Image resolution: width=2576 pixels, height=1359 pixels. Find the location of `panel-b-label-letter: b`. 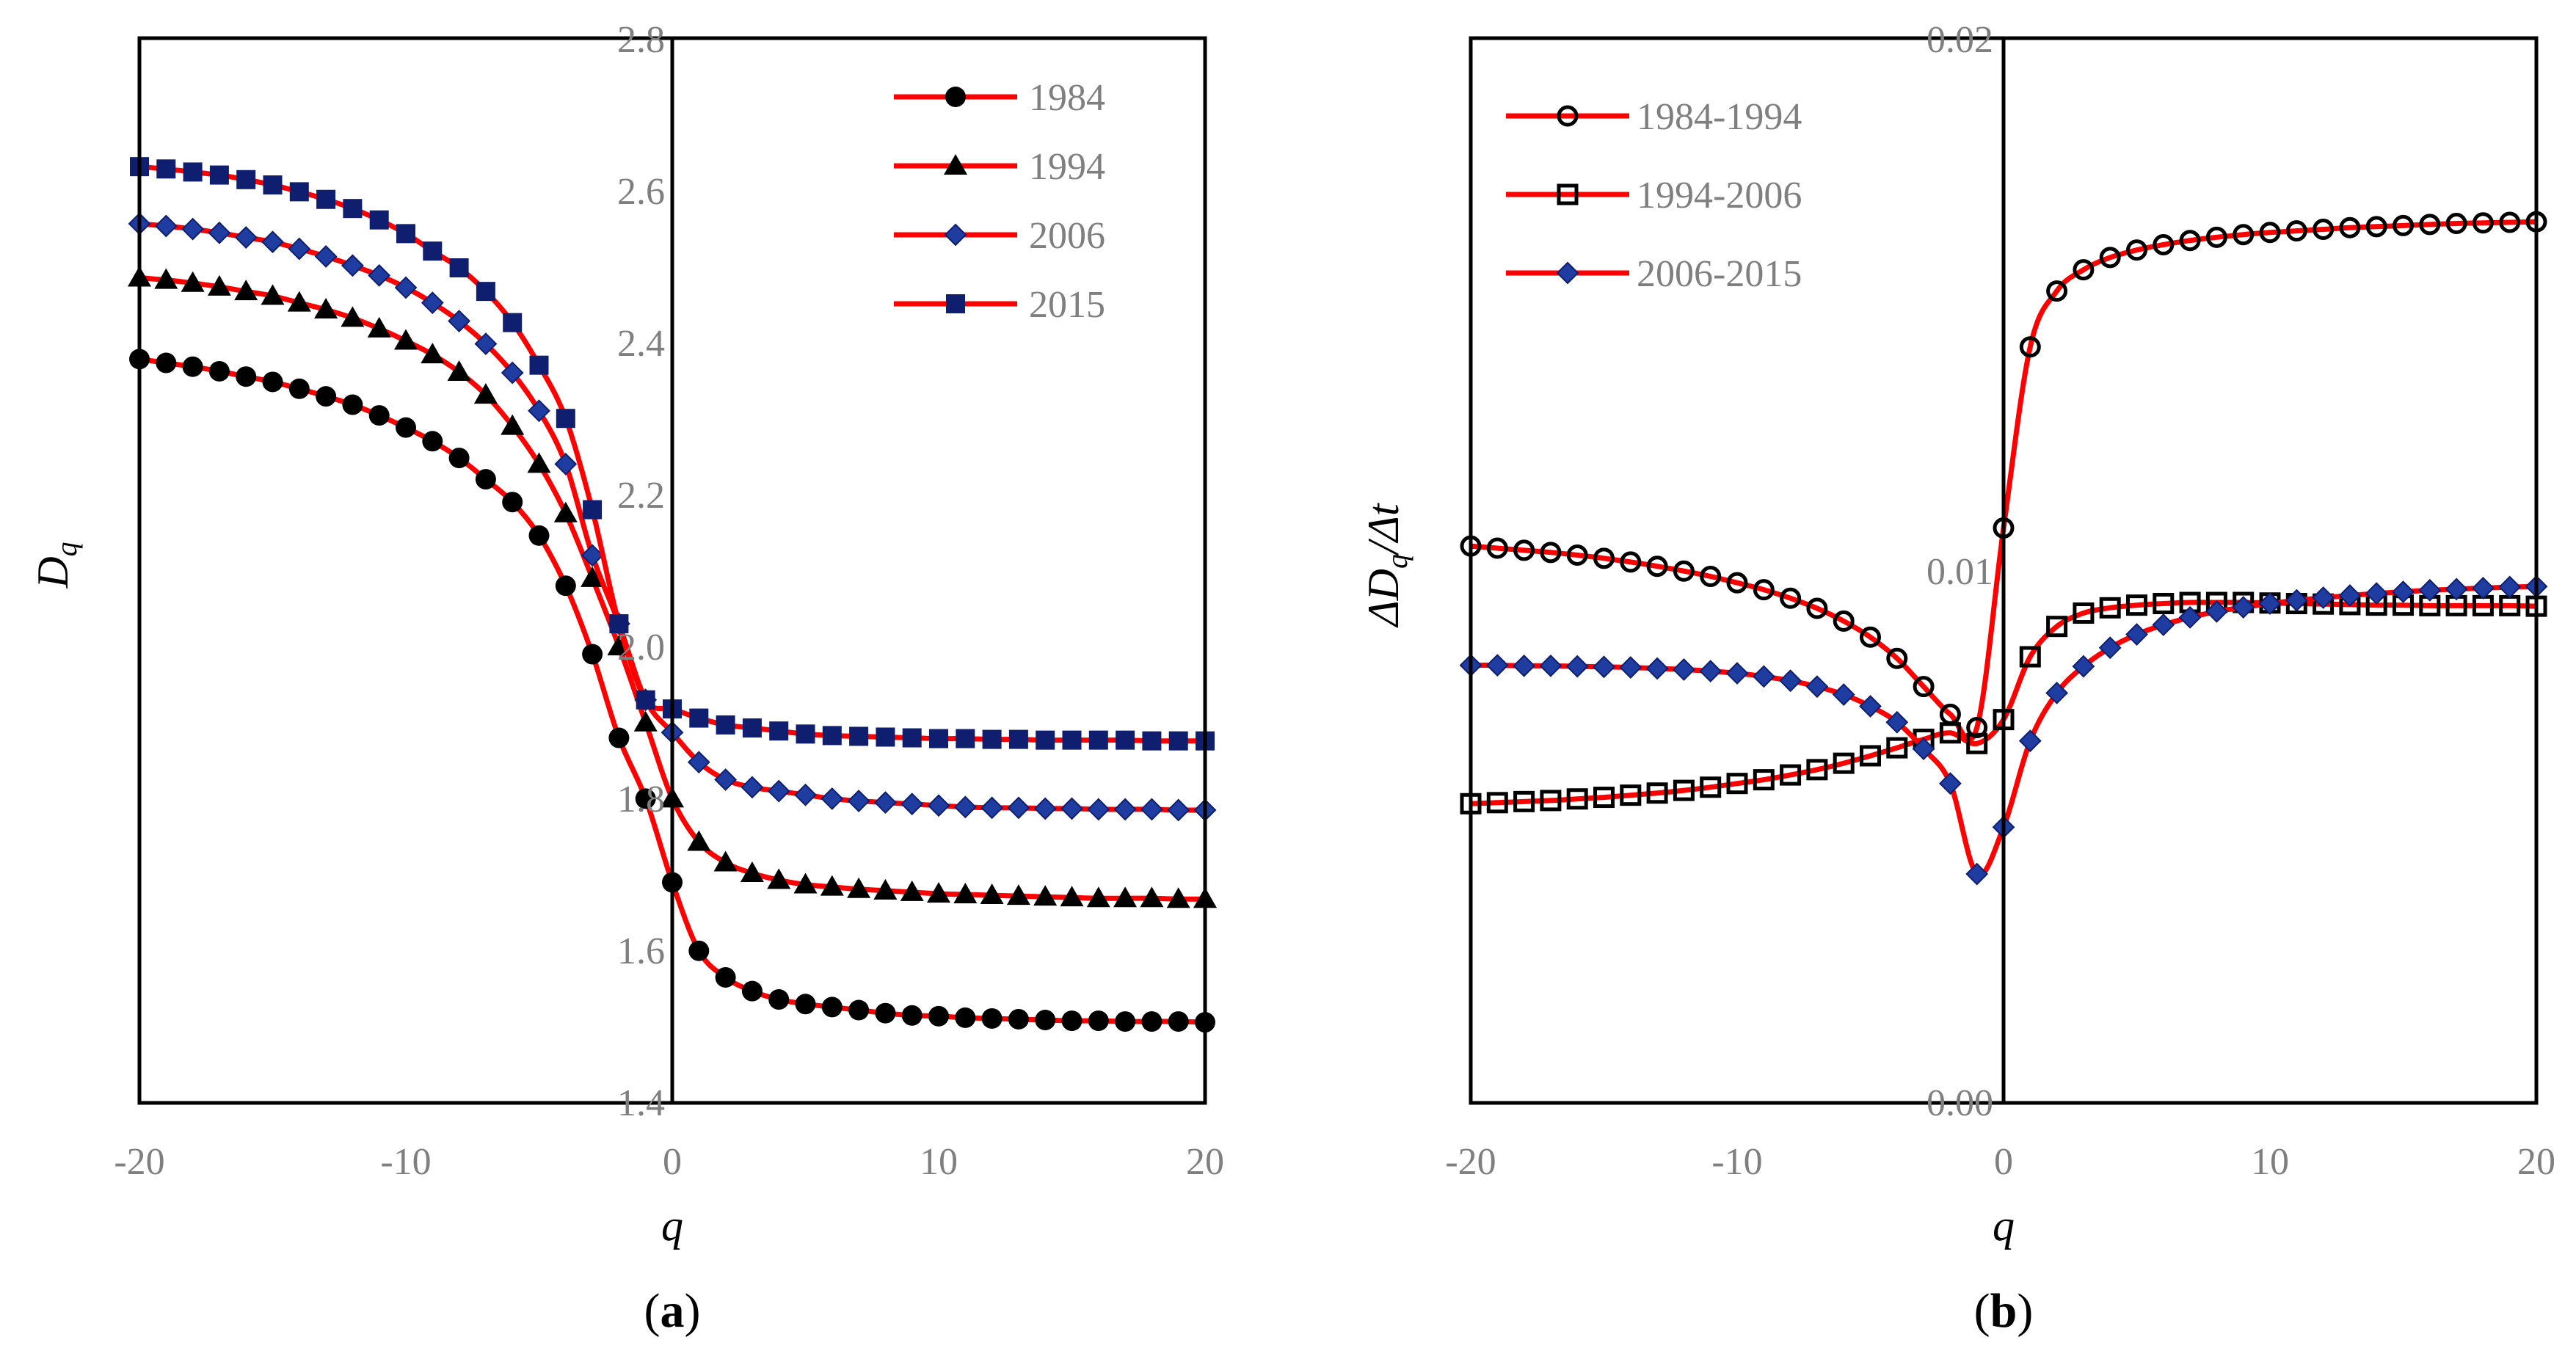

panel-b-label-letter: b is located at coordinates (2003, 1311).